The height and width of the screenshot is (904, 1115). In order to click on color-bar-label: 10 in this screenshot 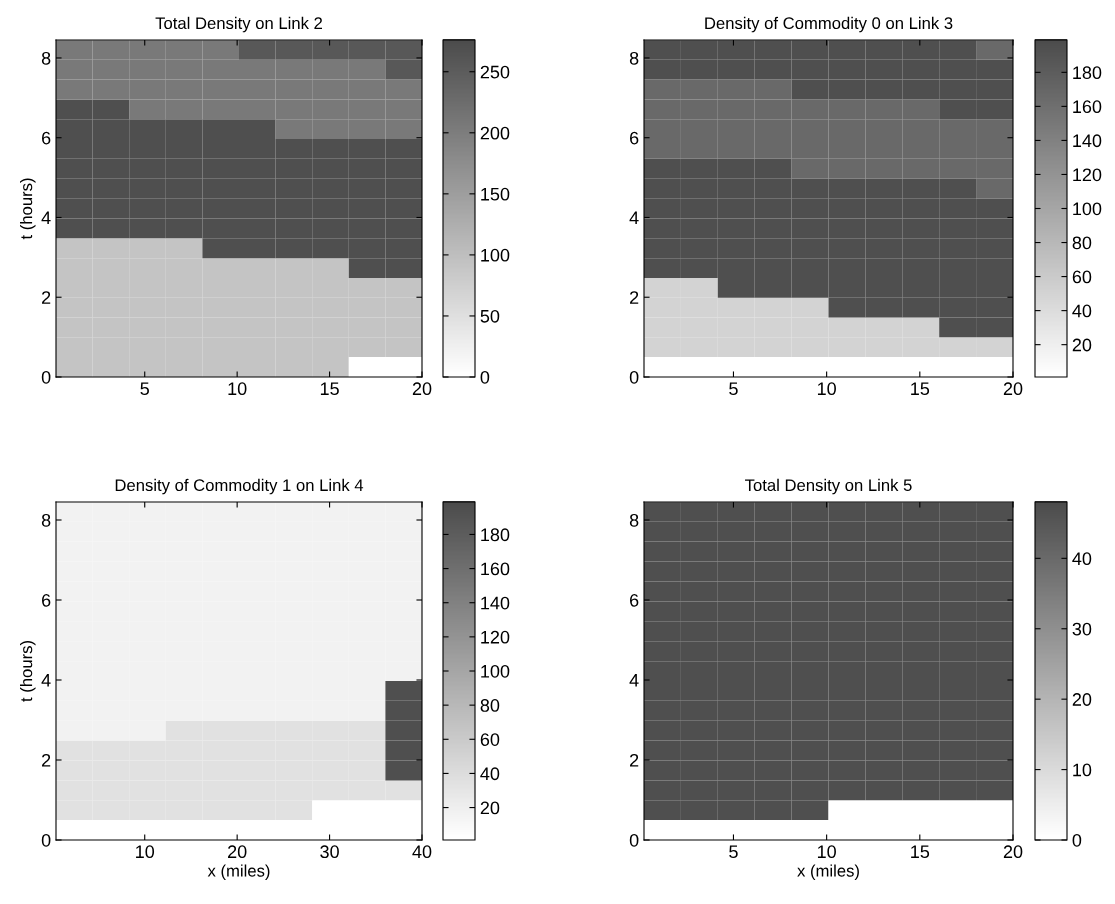, I will do `click(1082, 770)`.